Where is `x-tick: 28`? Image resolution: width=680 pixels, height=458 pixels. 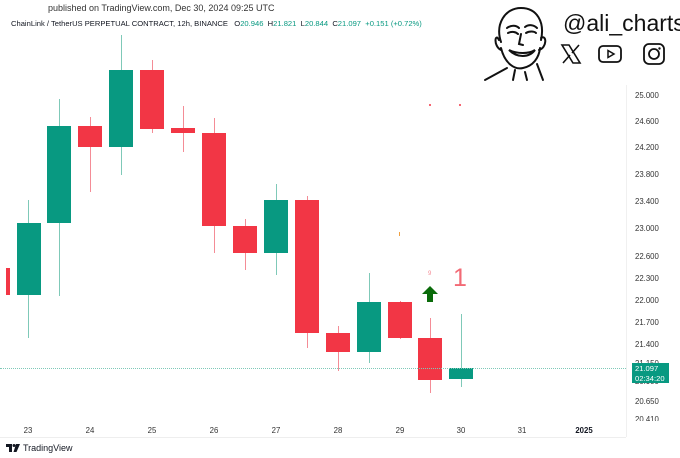
x-tick: 28 is located at coordinates (338, 430).